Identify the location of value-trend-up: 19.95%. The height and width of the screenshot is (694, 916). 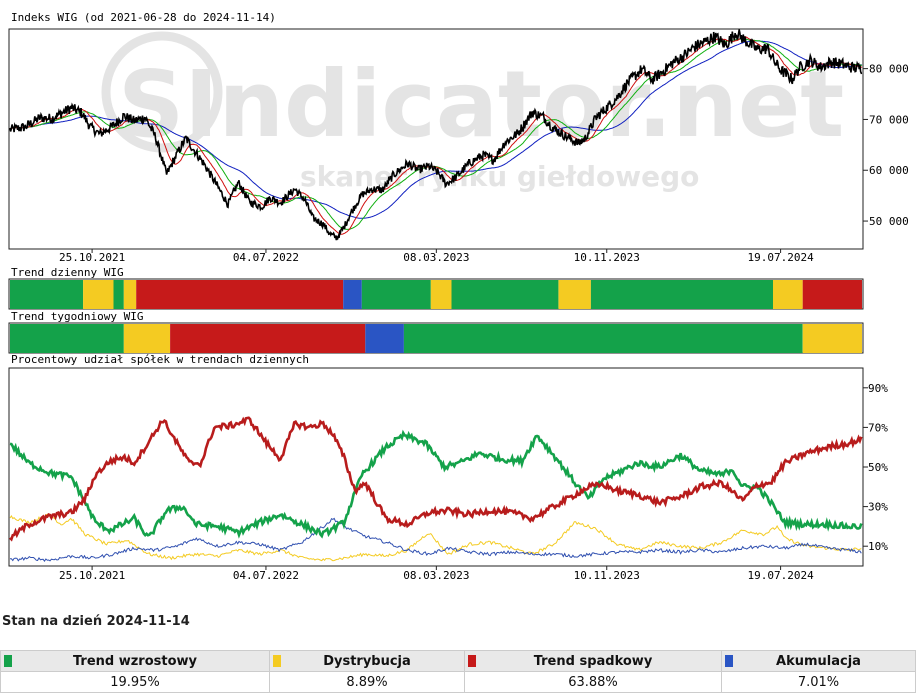
(135, 682).